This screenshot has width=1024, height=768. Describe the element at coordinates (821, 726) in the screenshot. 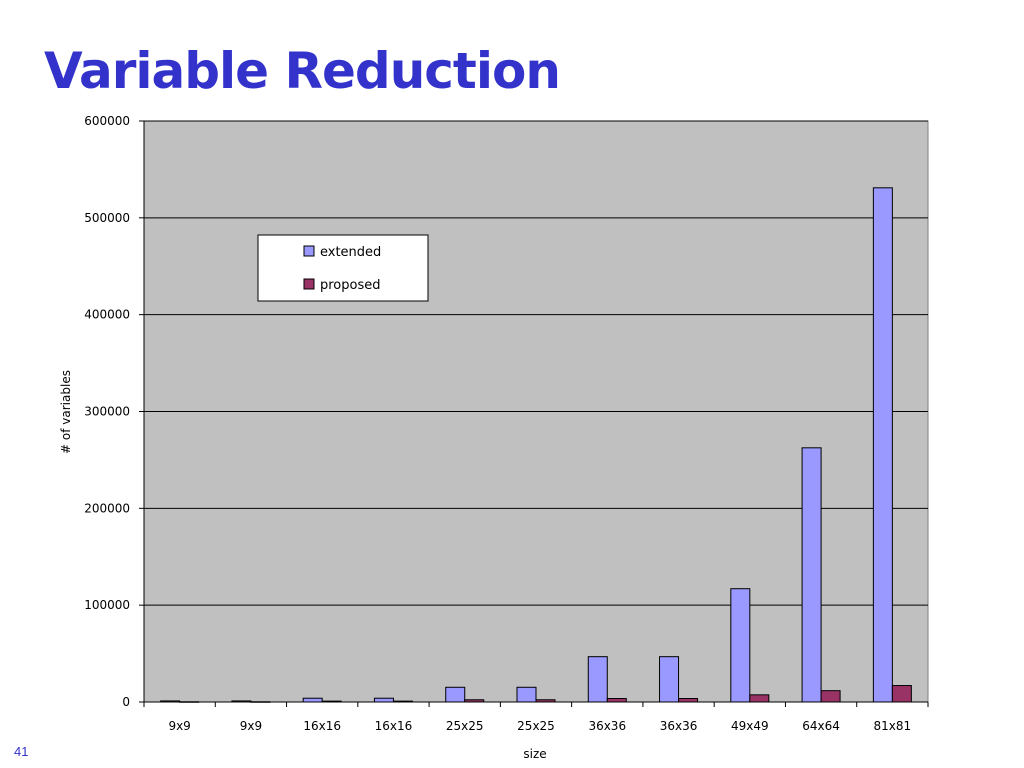

I see `x-tick-label: 64x64` at that location.